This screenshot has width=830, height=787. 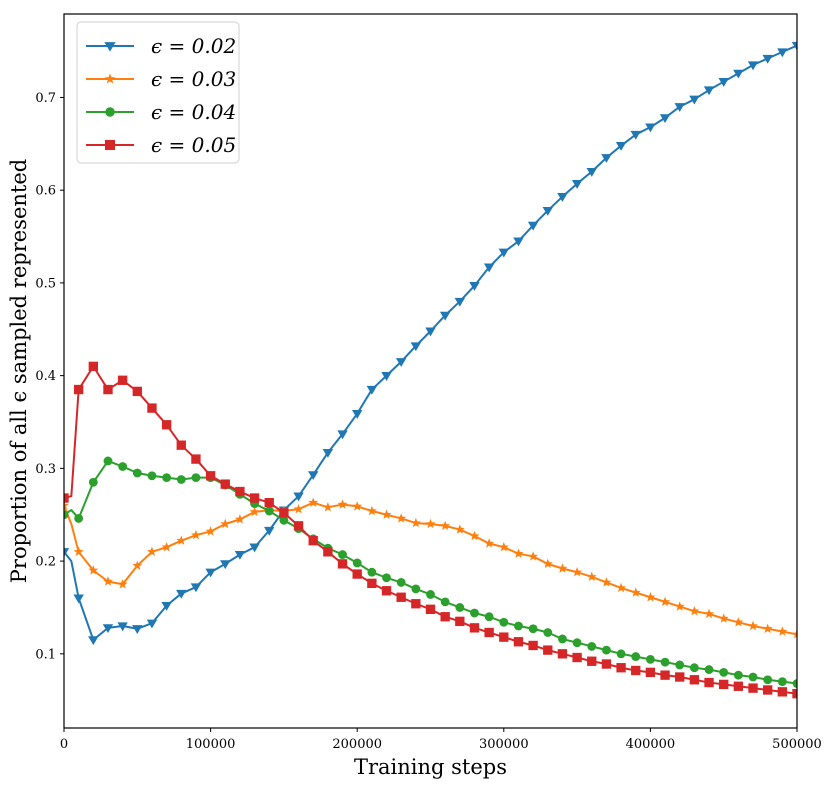 What do you see at coordinates (158, 92) in the screenshot?
I see `legend-frame` at bounding box center [158, 92].